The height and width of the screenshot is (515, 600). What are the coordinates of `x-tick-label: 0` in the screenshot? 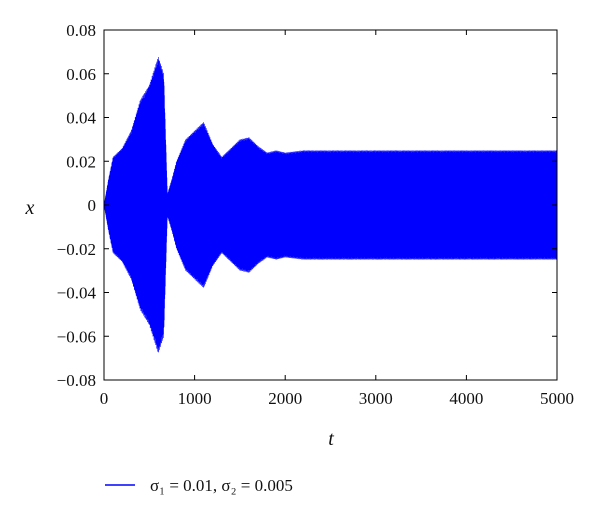 It's located at (104, 398).